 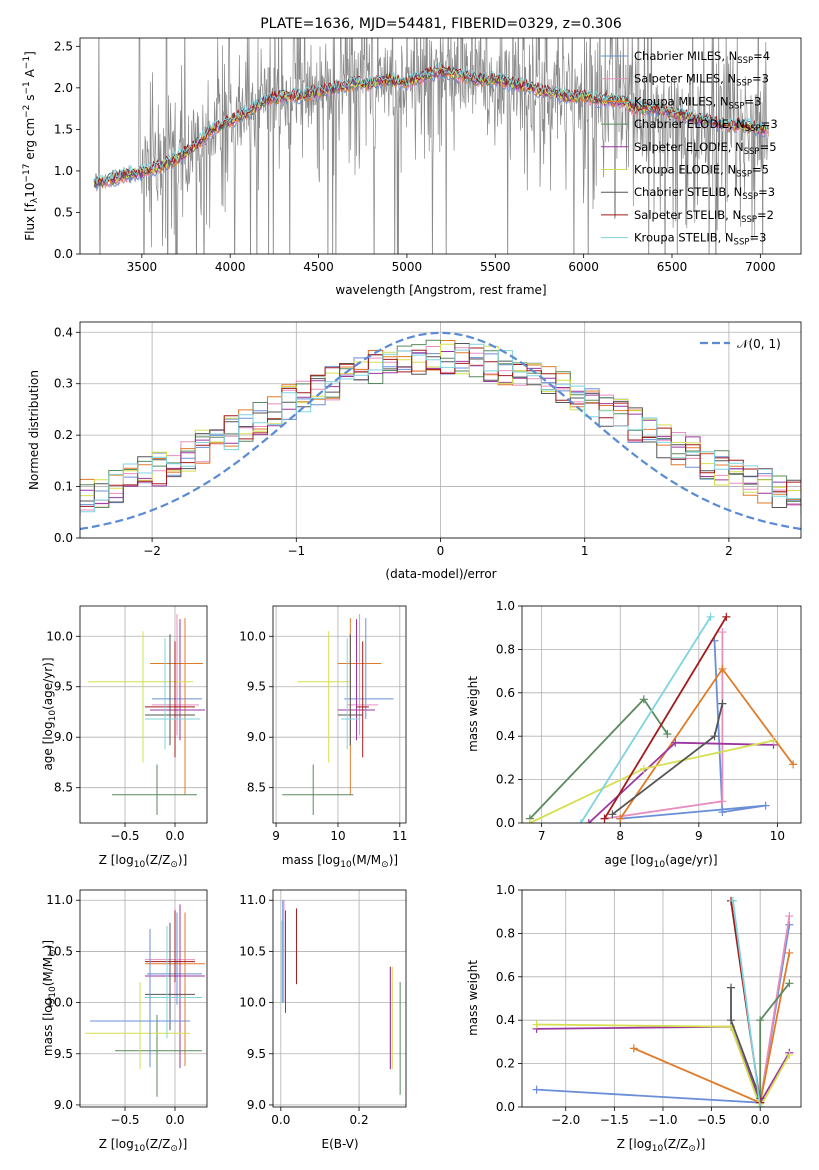 What do you see at coordinates (63, 88) in the screenshot?
I see `y-tick-label: 2.0` at bounding box center [63, 88].